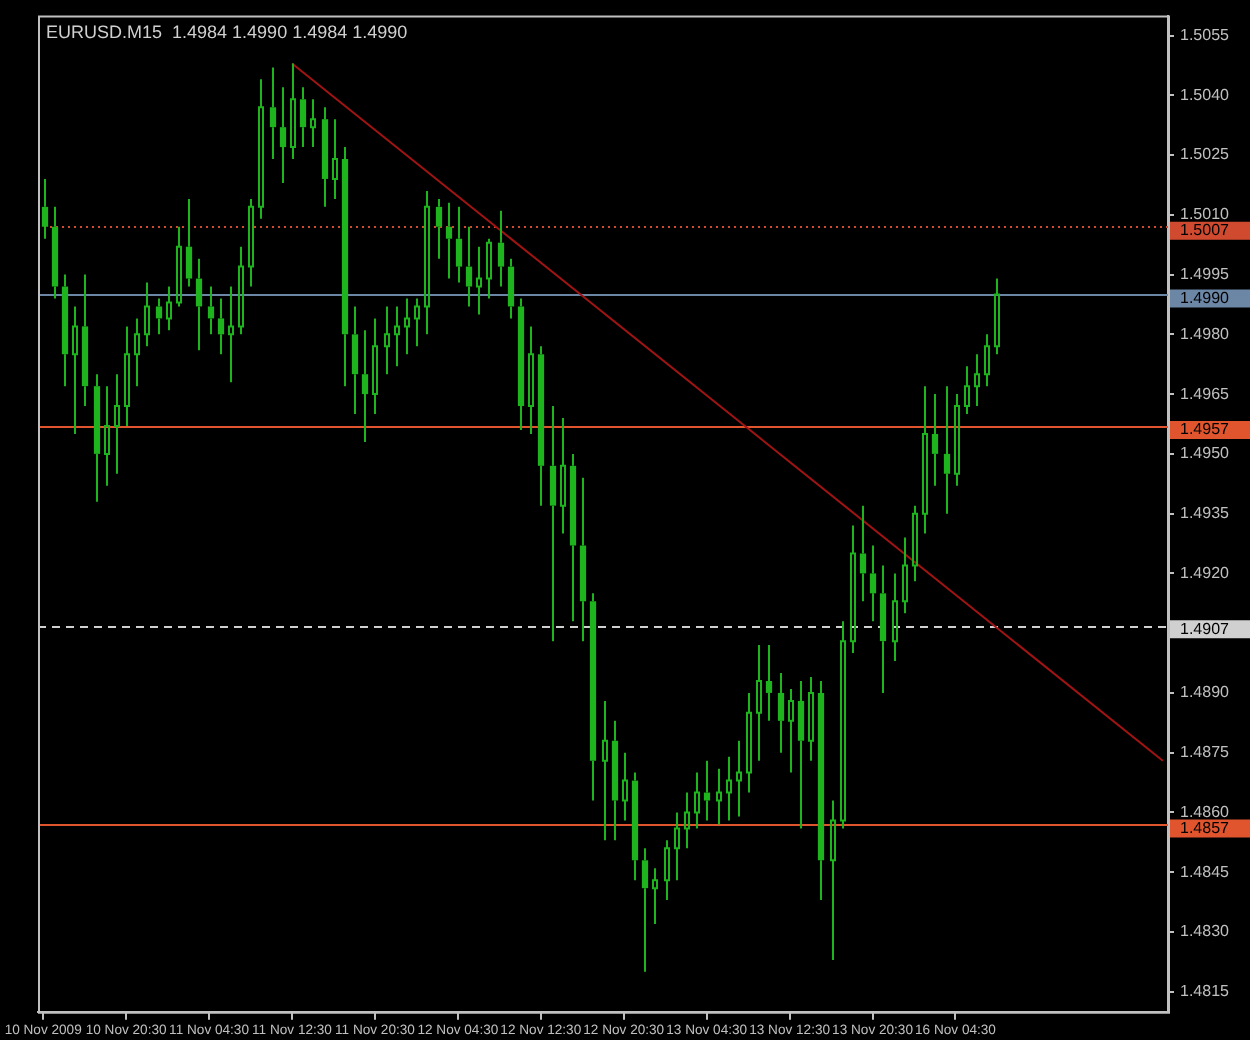  Describe the element at coordinates (1205, 752) in the screenshot. I see `y-tick-label: 1.4875` at that location.